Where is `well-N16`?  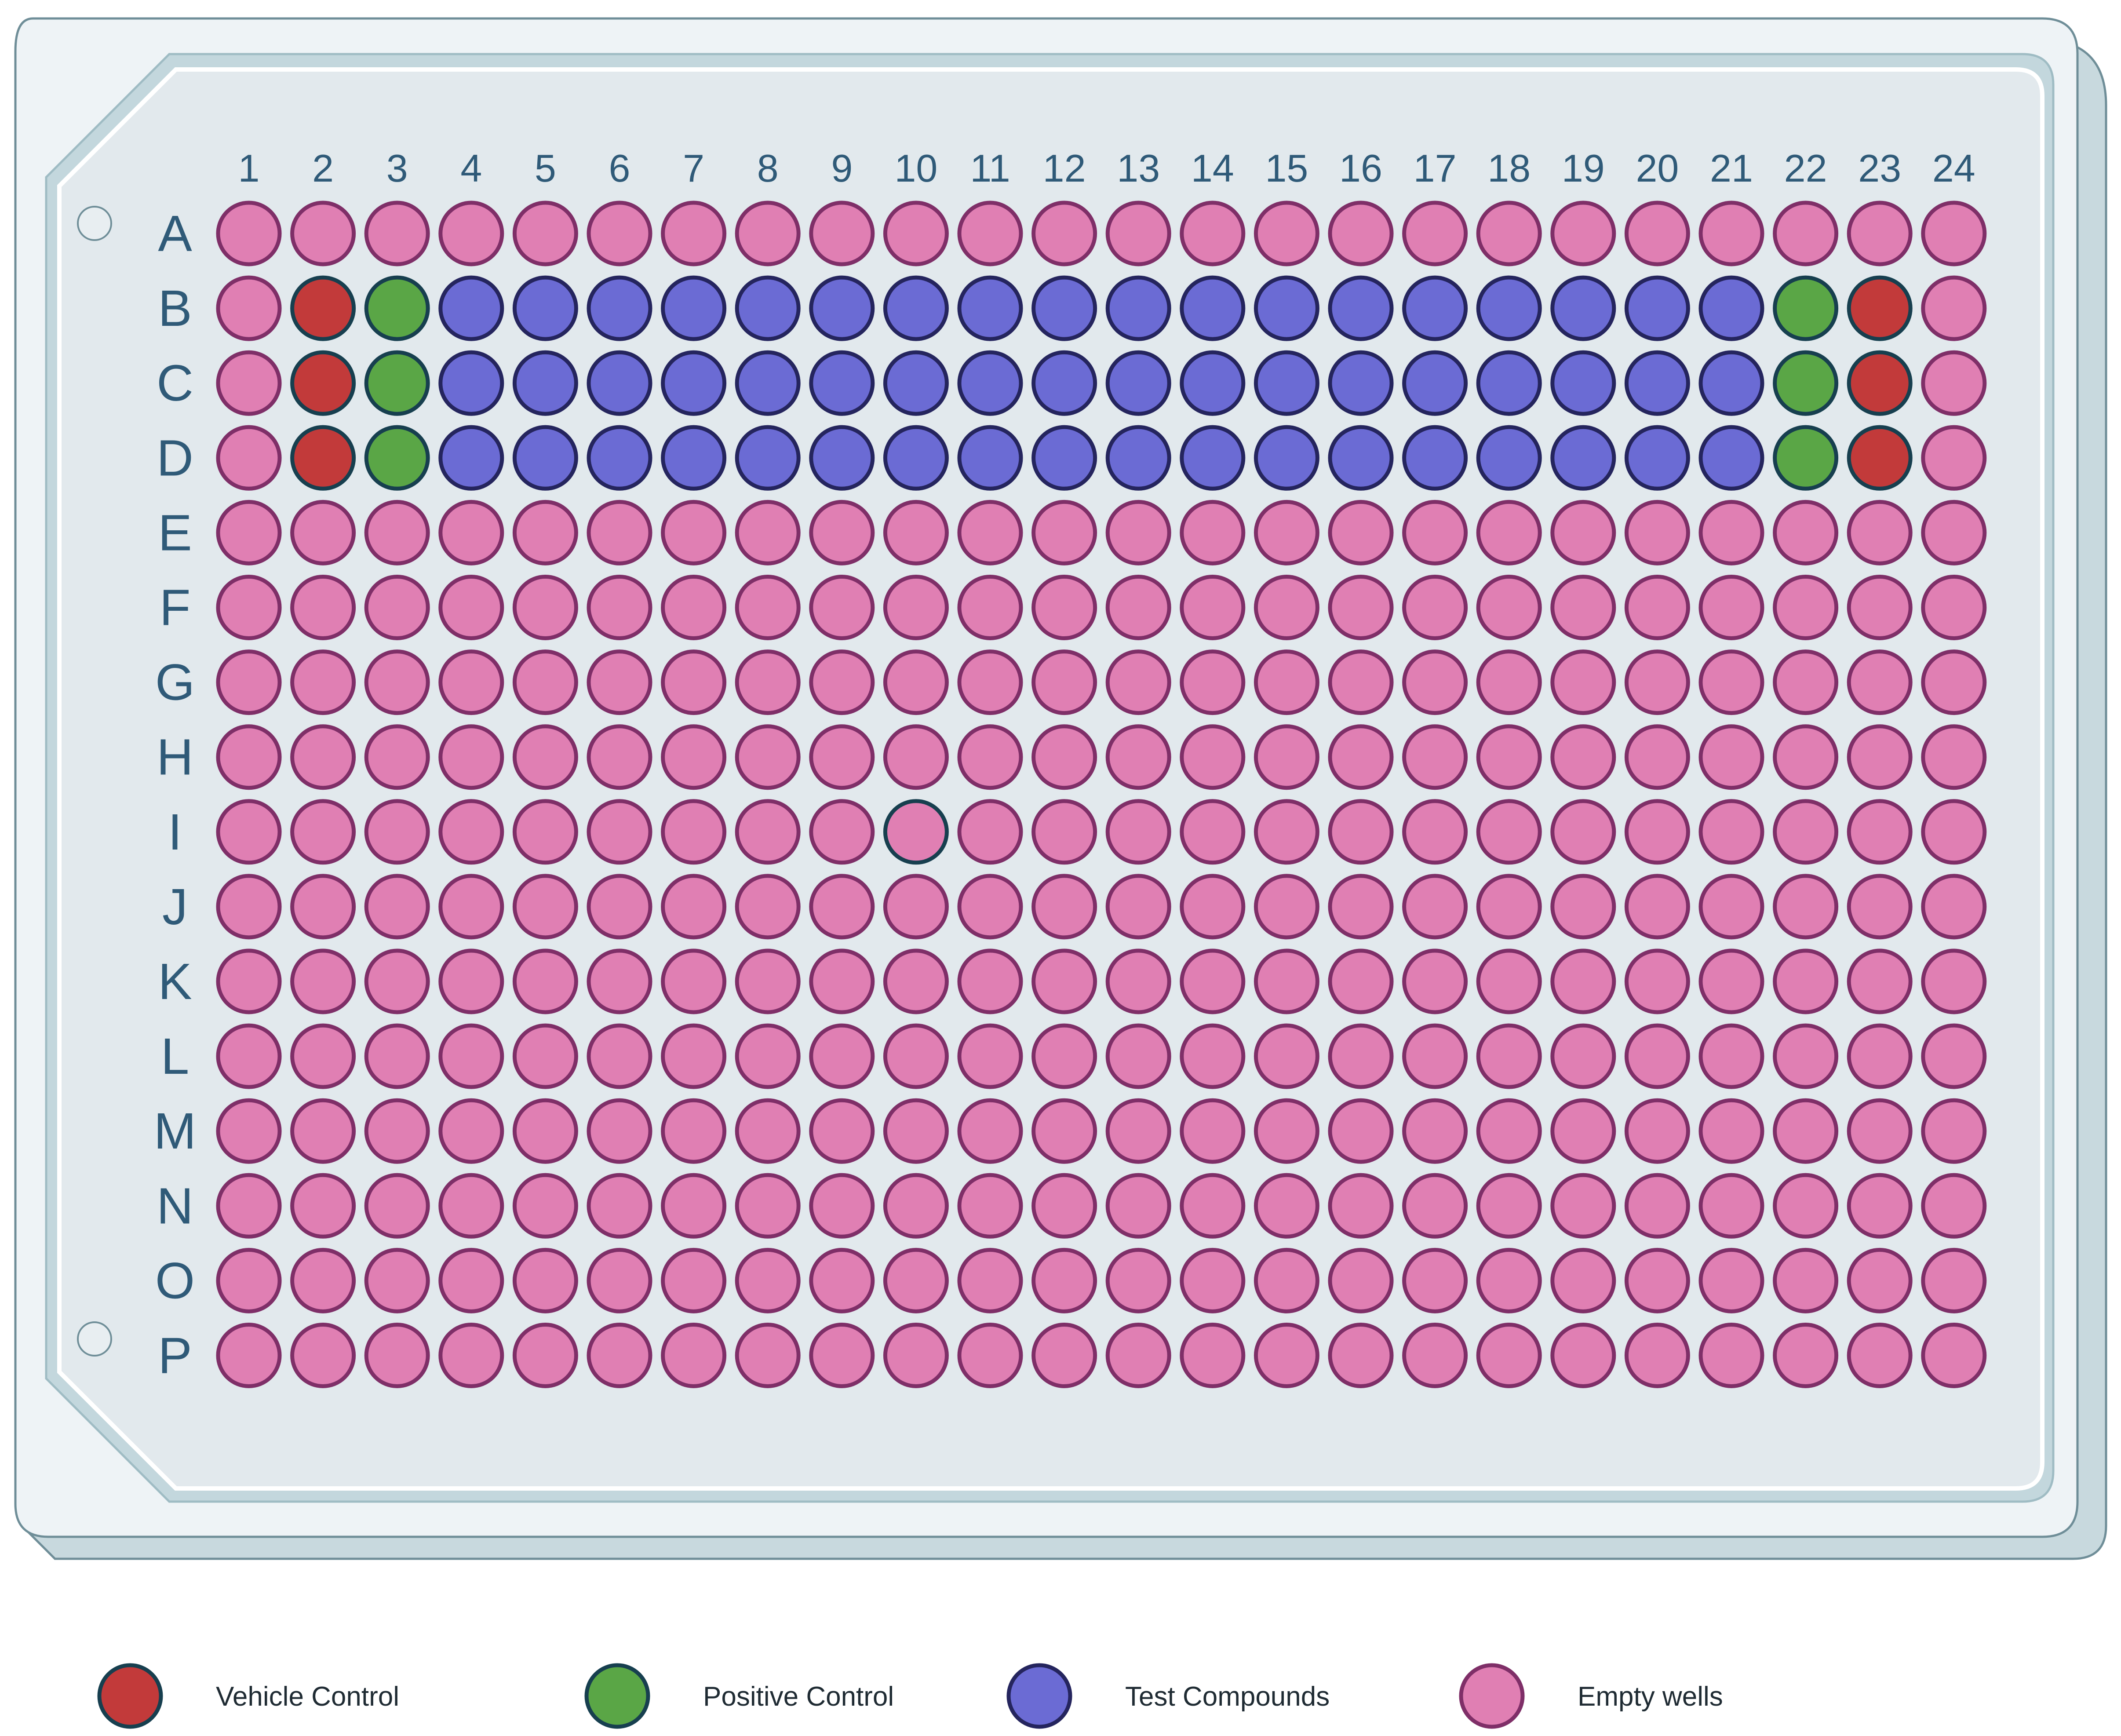
well-N16 is located at coordinates (1361, 1206).